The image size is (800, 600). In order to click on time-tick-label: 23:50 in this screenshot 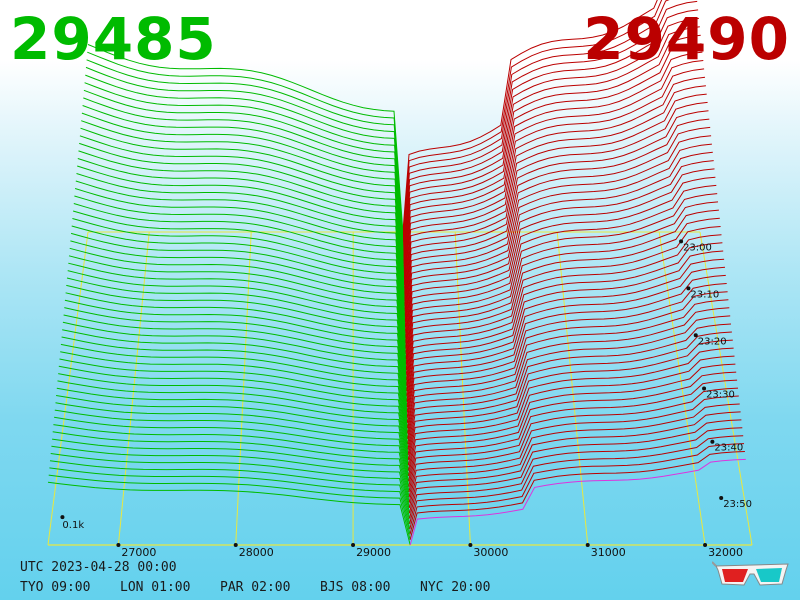, I will do `click(737, 504)`.